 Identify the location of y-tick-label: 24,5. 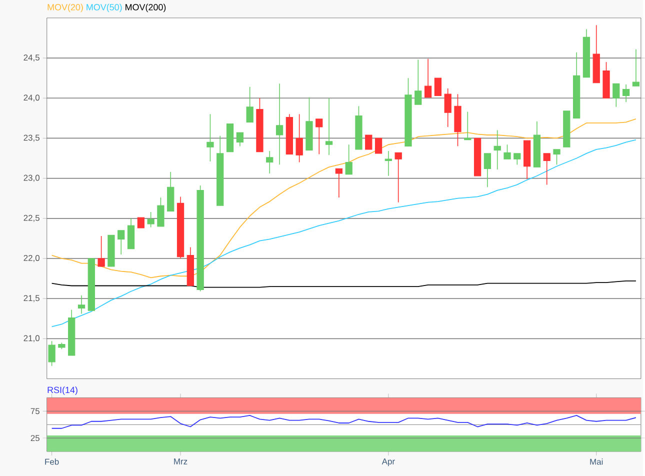
(32, 58).